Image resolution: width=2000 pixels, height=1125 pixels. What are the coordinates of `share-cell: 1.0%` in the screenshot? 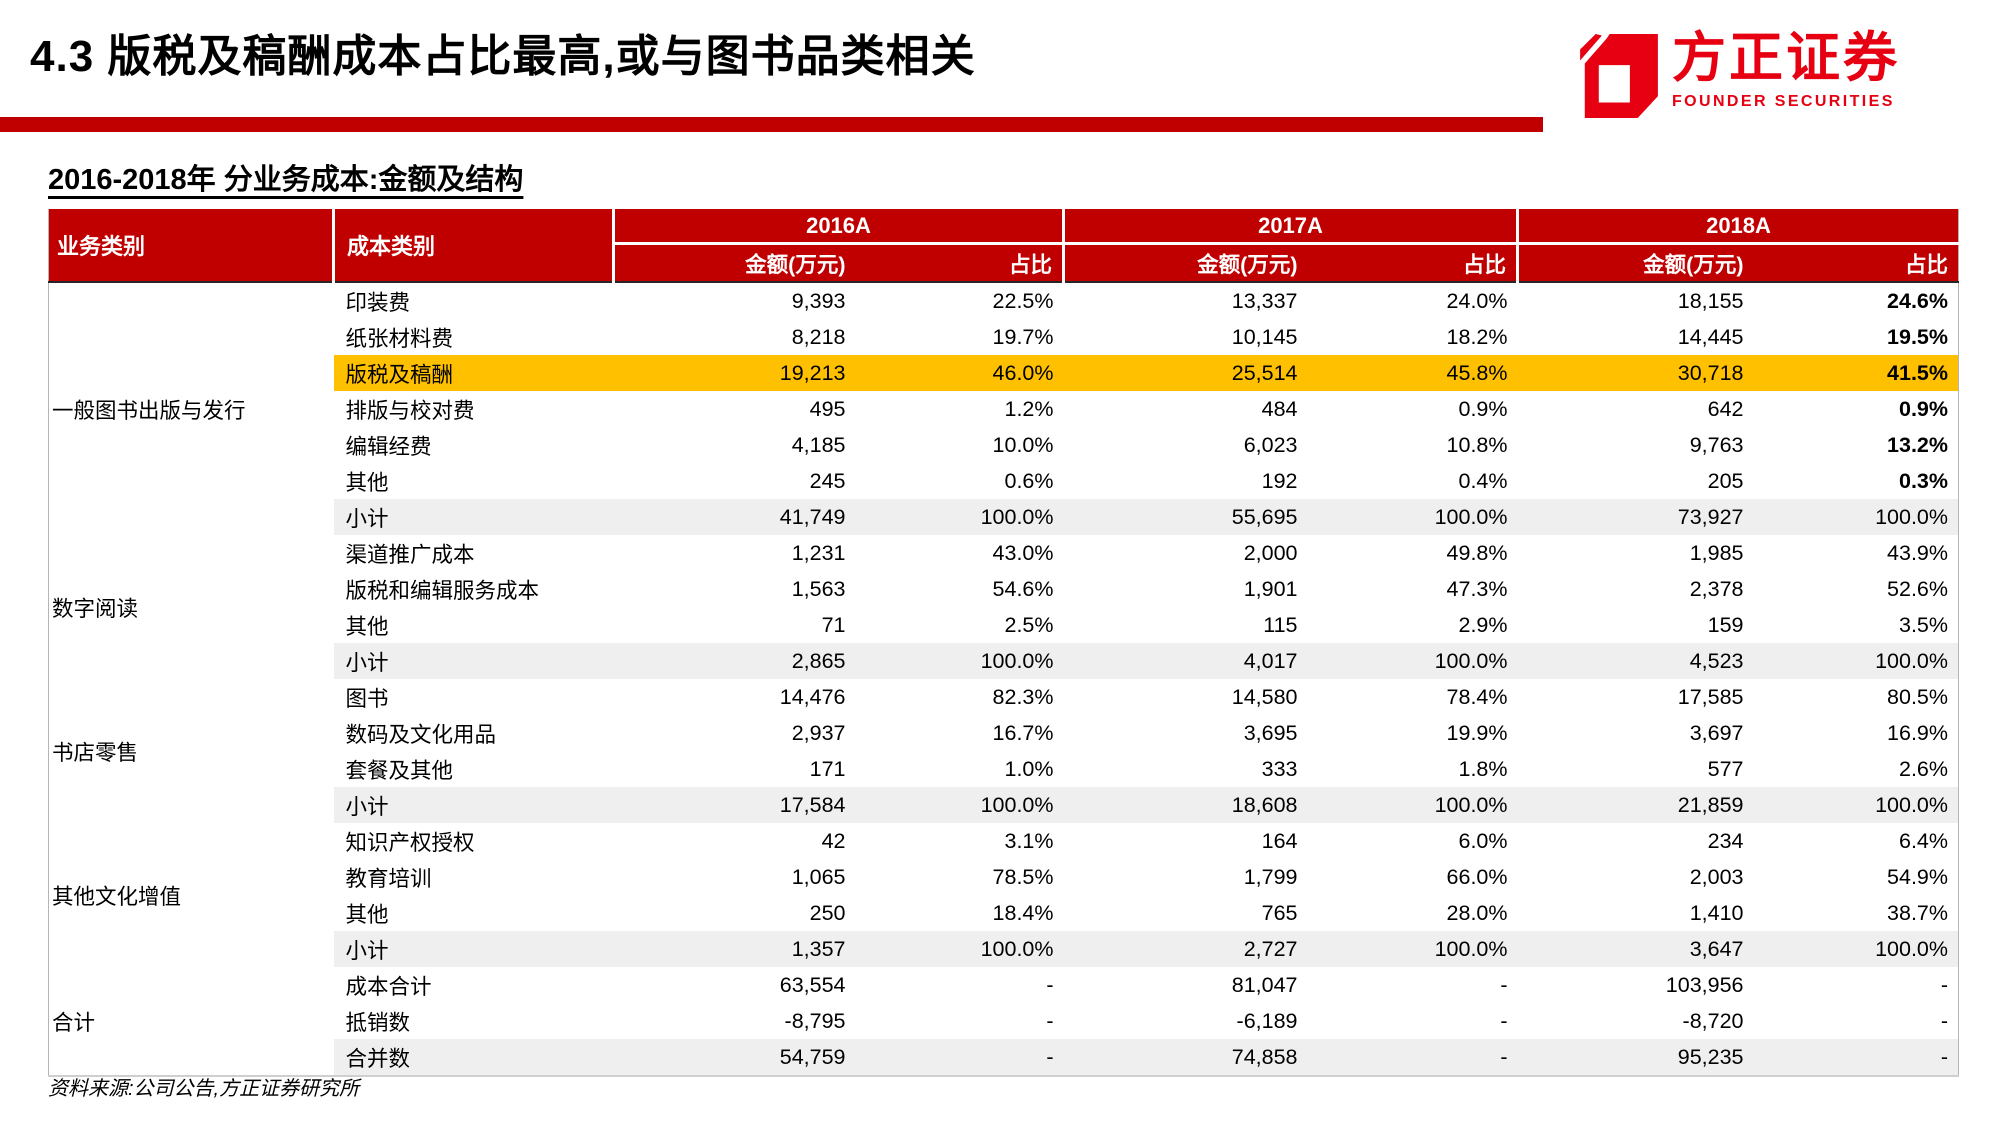 It's located at (977, 769).